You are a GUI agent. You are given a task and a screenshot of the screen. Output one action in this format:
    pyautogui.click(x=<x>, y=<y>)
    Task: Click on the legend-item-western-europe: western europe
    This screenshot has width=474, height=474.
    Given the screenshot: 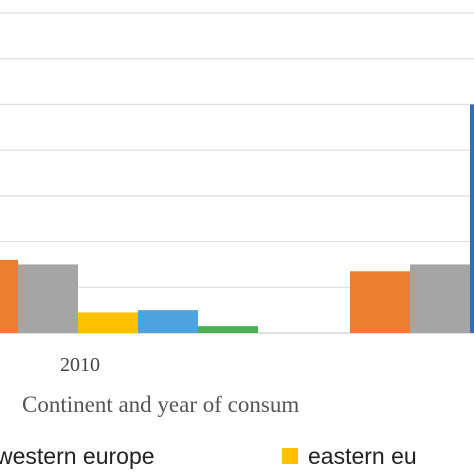 What is the action you would take?
    pyautogui.click(x=77, y=456)
    